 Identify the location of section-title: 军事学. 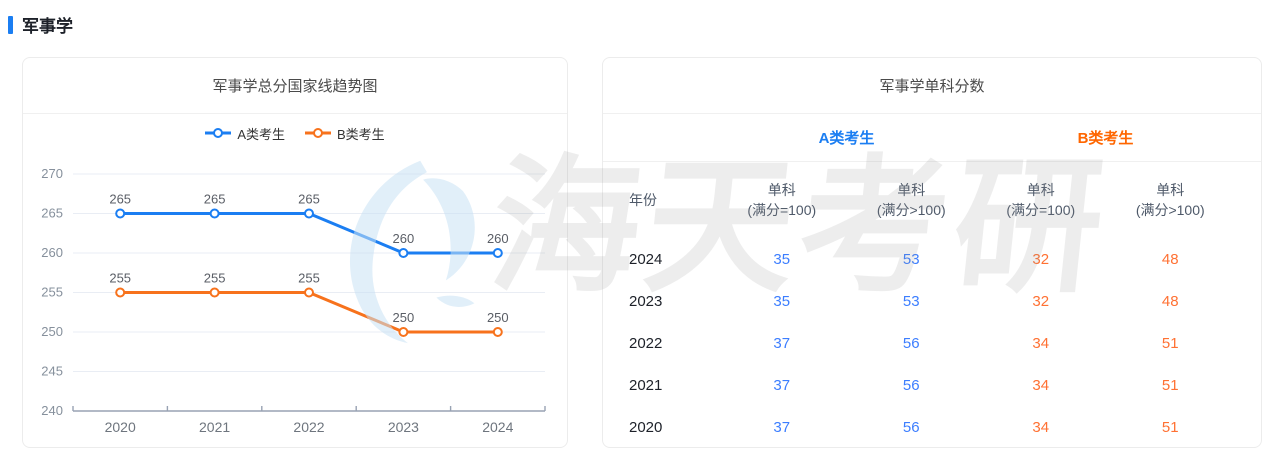
(47, 26).